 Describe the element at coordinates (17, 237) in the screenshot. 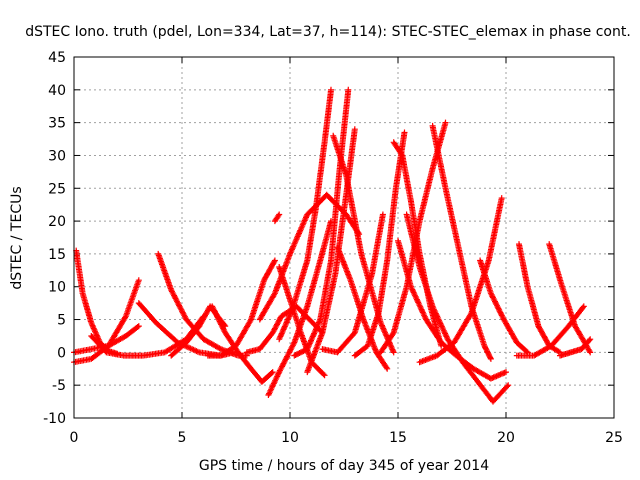

I see `y-axis-label: dSTEC / TECUs` at that location.